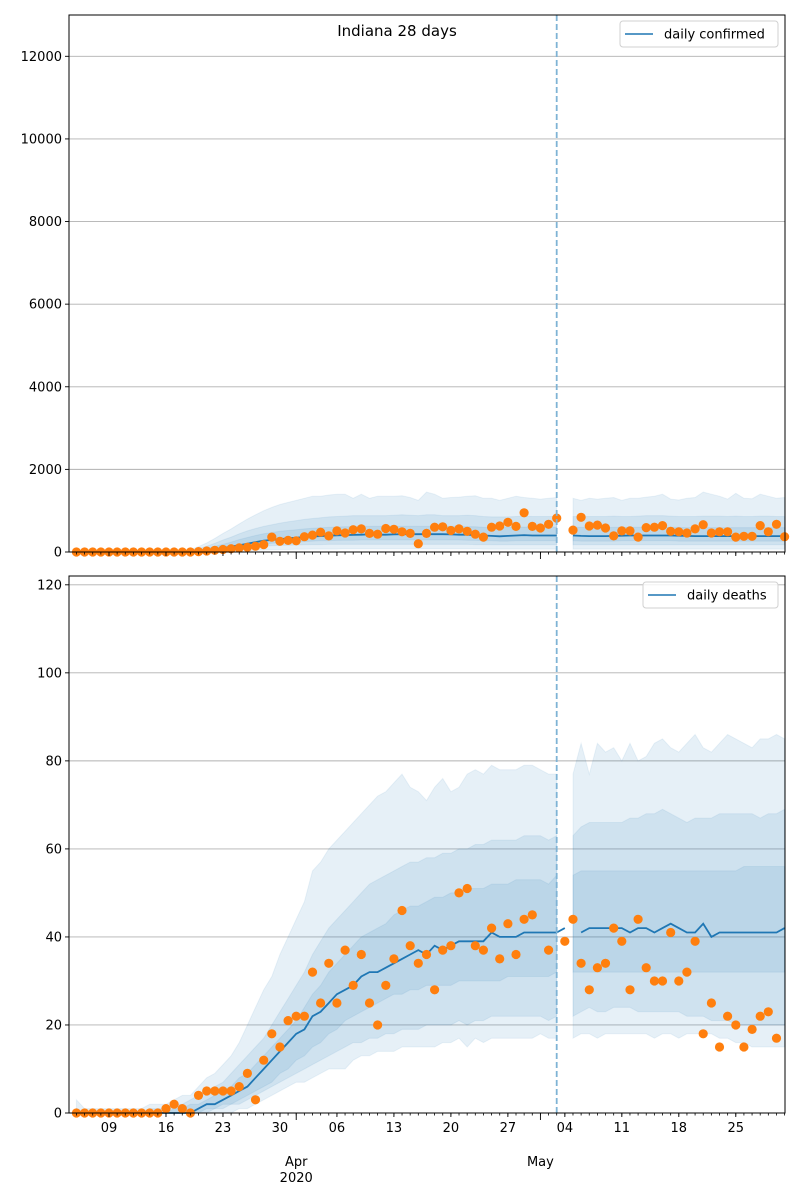 This screenshot has width=800, height=1200. I want to click on x-tick-label: 13, so click(394, 1128).